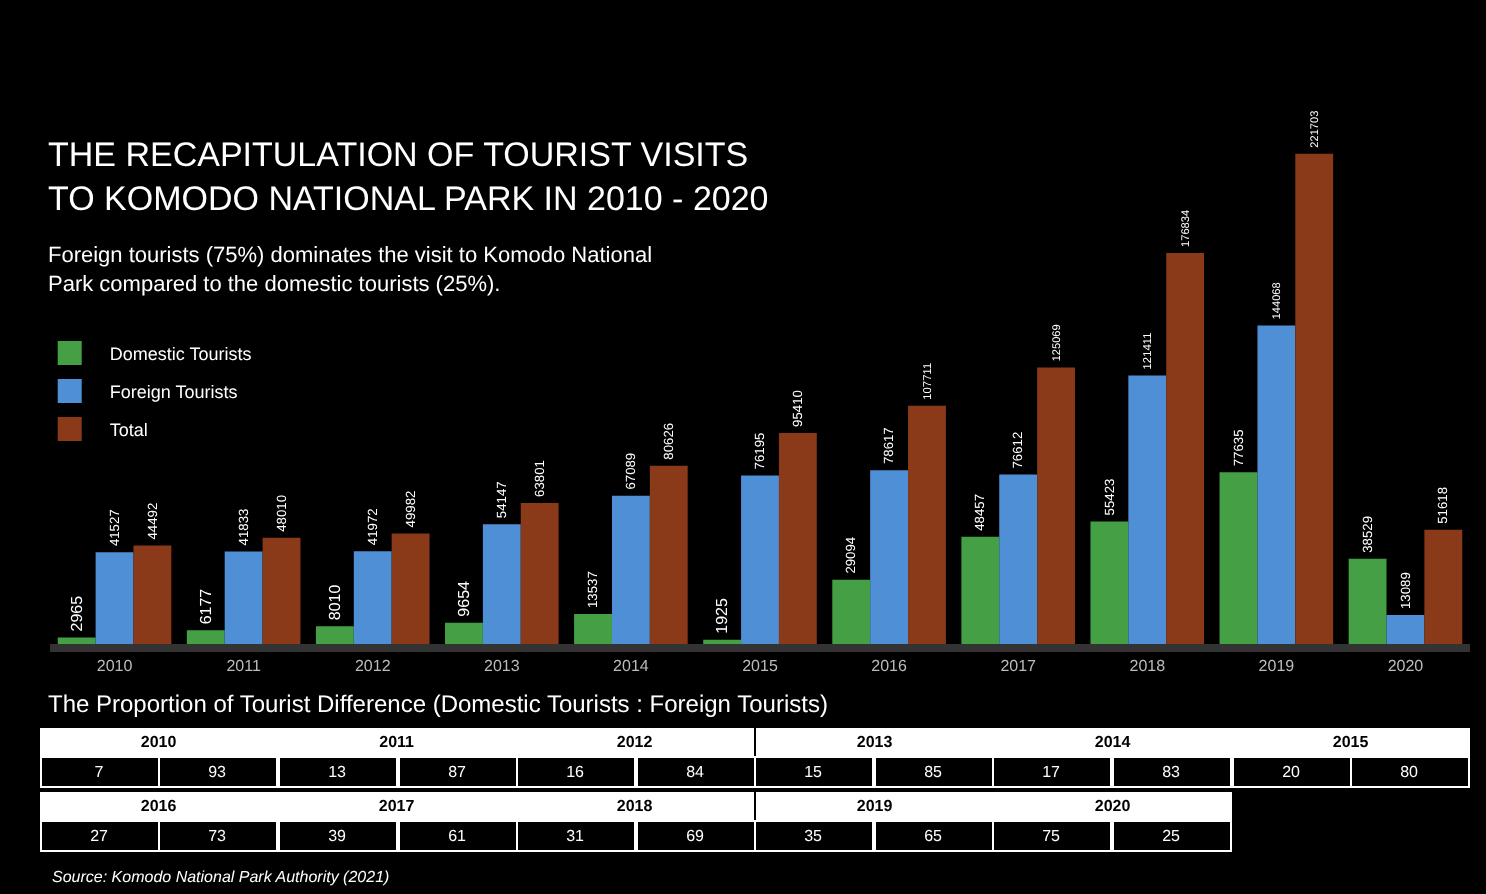  What do you see at coordinates (874, 742) in the screenshot?
I see `category-label: 2013` at bounding box center [874, 742].